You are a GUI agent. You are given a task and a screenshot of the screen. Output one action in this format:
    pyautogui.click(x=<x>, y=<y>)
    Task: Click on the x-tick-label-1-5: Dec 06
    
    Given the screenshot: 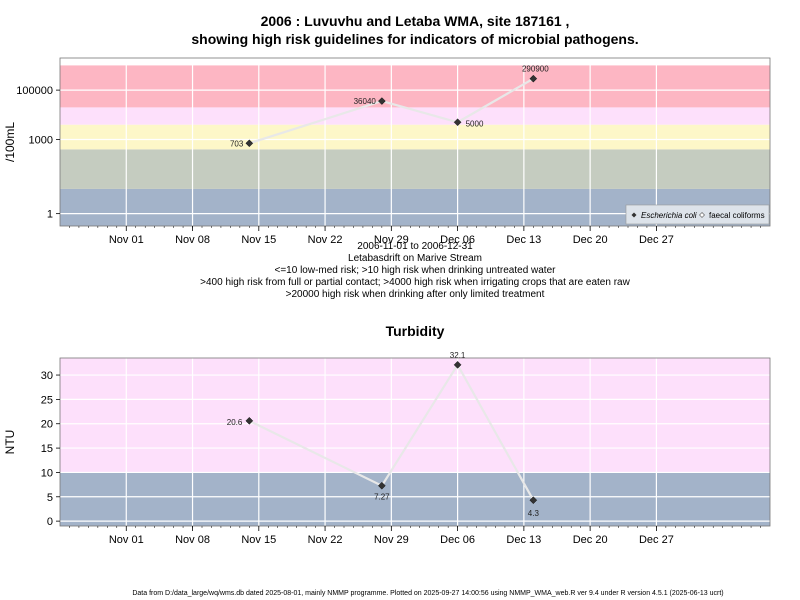 What is the action you would take?
    pyautogui.click(x=457, y=540)
    